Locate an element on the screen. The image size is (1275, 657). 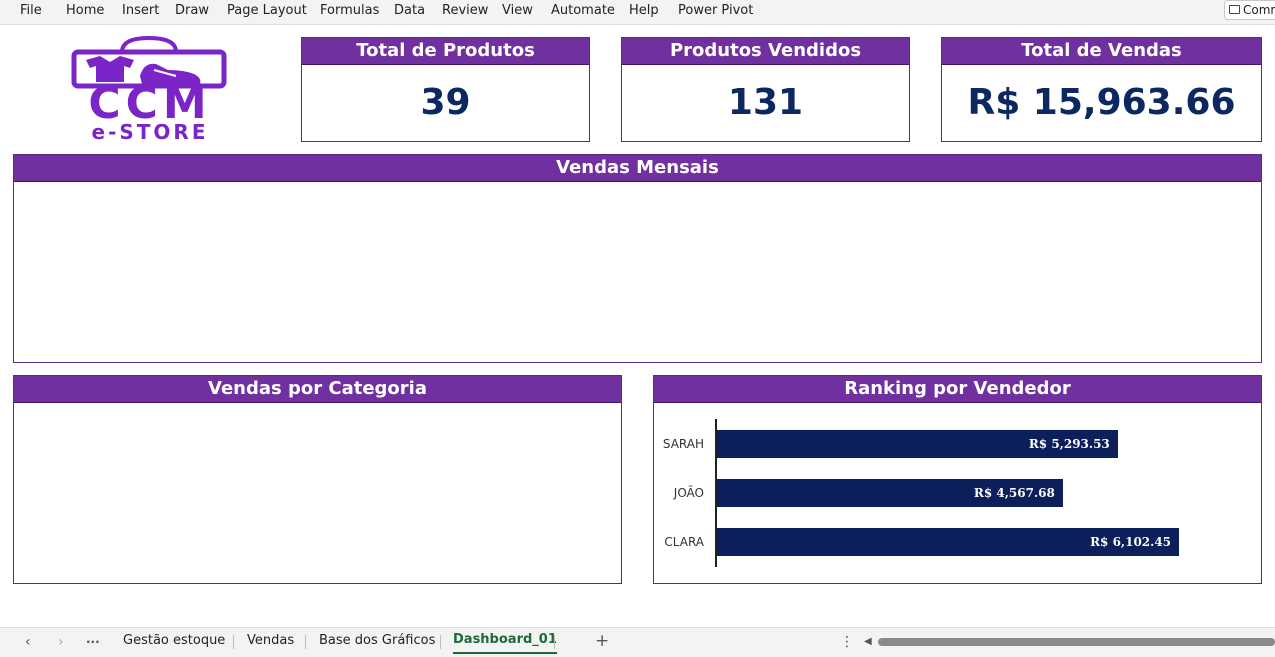
bar-category-label: JOÃO is located at coordinates (688, 493).